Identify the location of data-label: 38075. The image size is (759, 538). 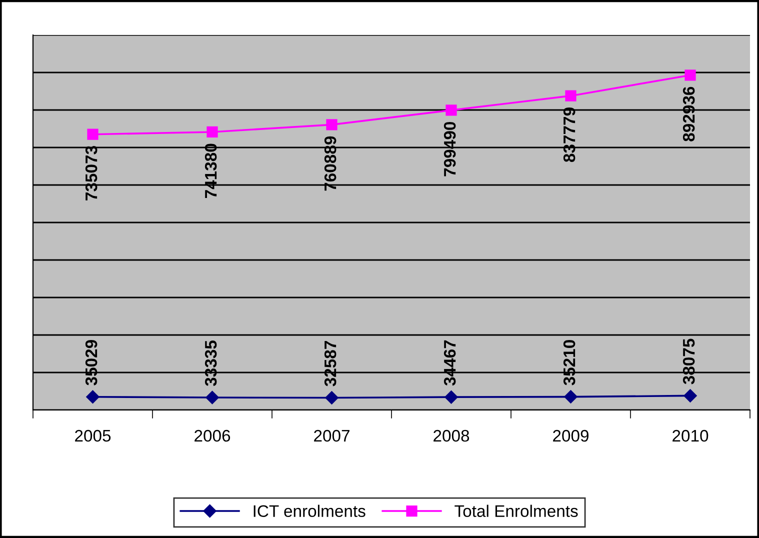
(688, 361).